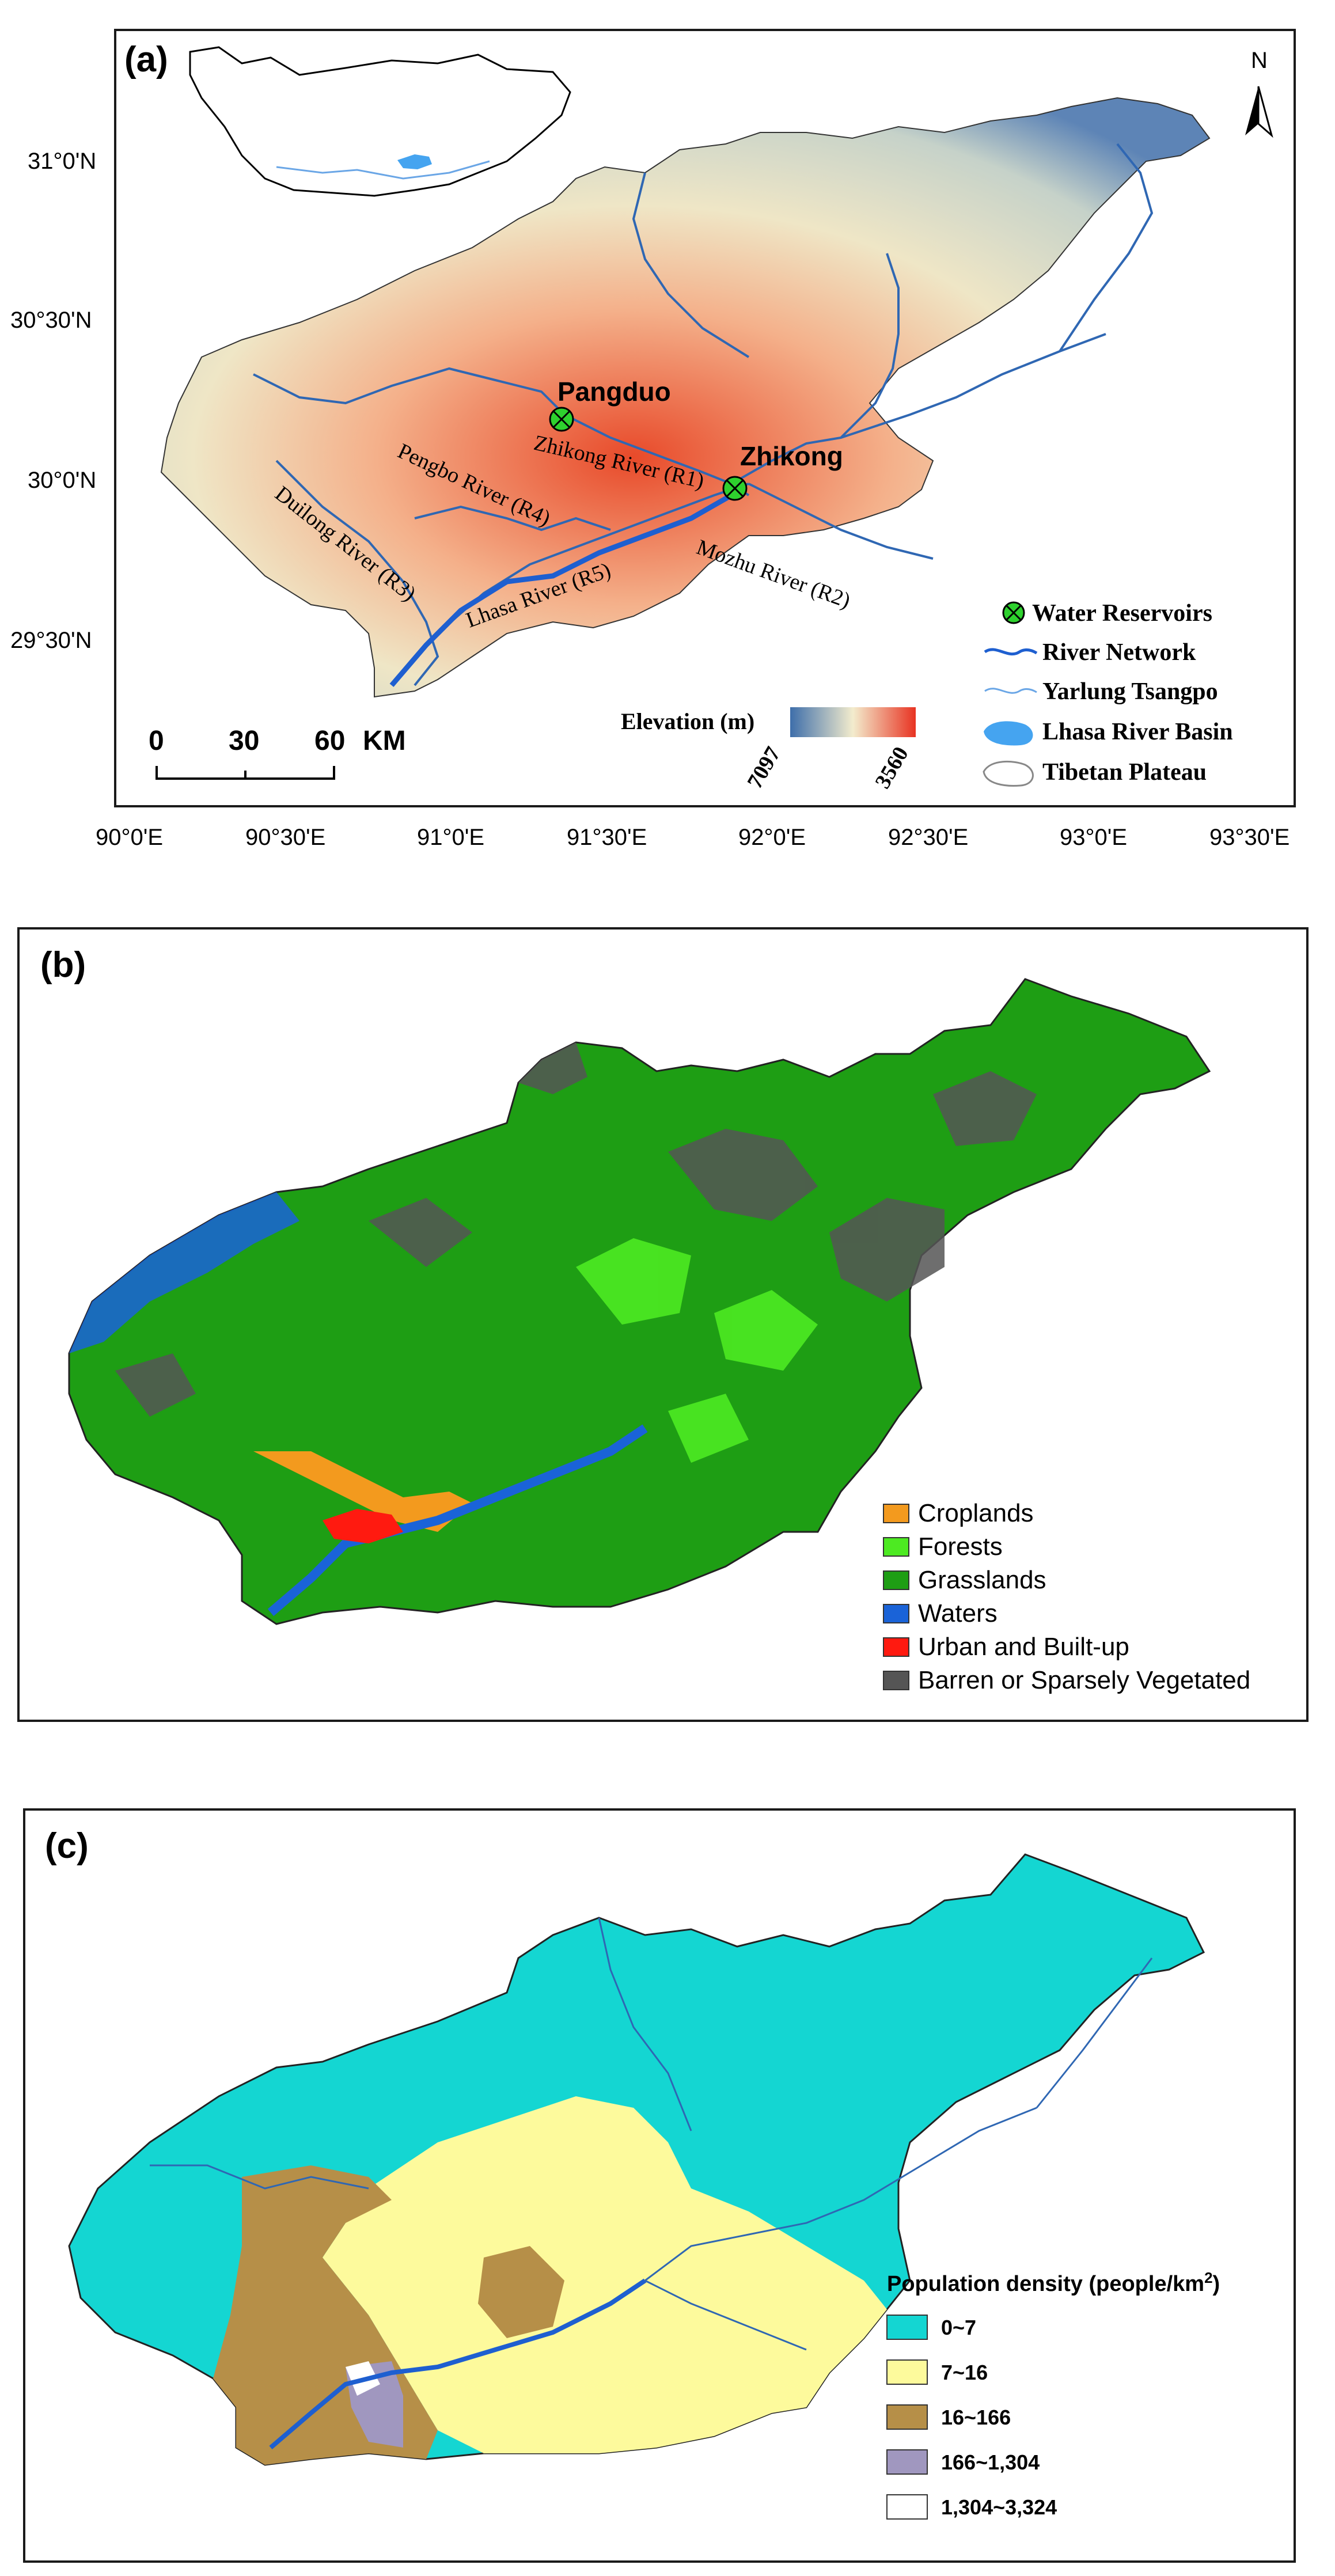 Image resolution: width=1335 pixels, height=2576 pixels. I want to click on lon-tick-92-0: 92°0'E, so click(772, 837).